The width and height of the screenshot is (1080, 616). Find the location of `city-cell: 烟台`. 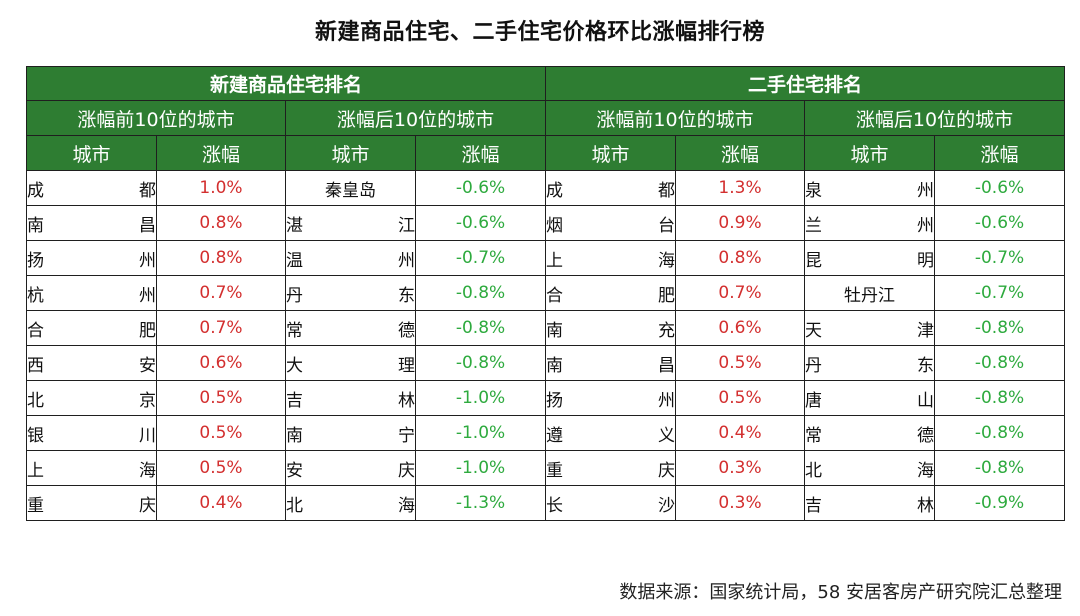

city-cell: 烟台 is located at coordinates (611, 223).